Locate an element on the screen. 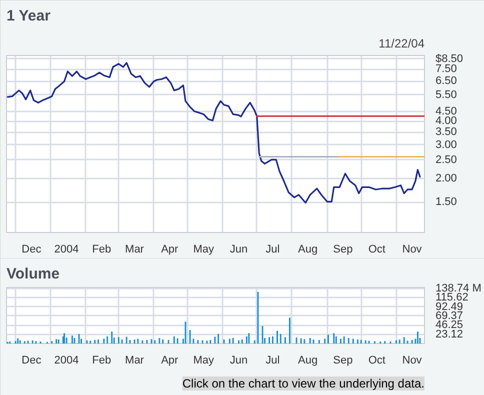  y-tick-label: 2.00 is located at coordinates (446, 178).